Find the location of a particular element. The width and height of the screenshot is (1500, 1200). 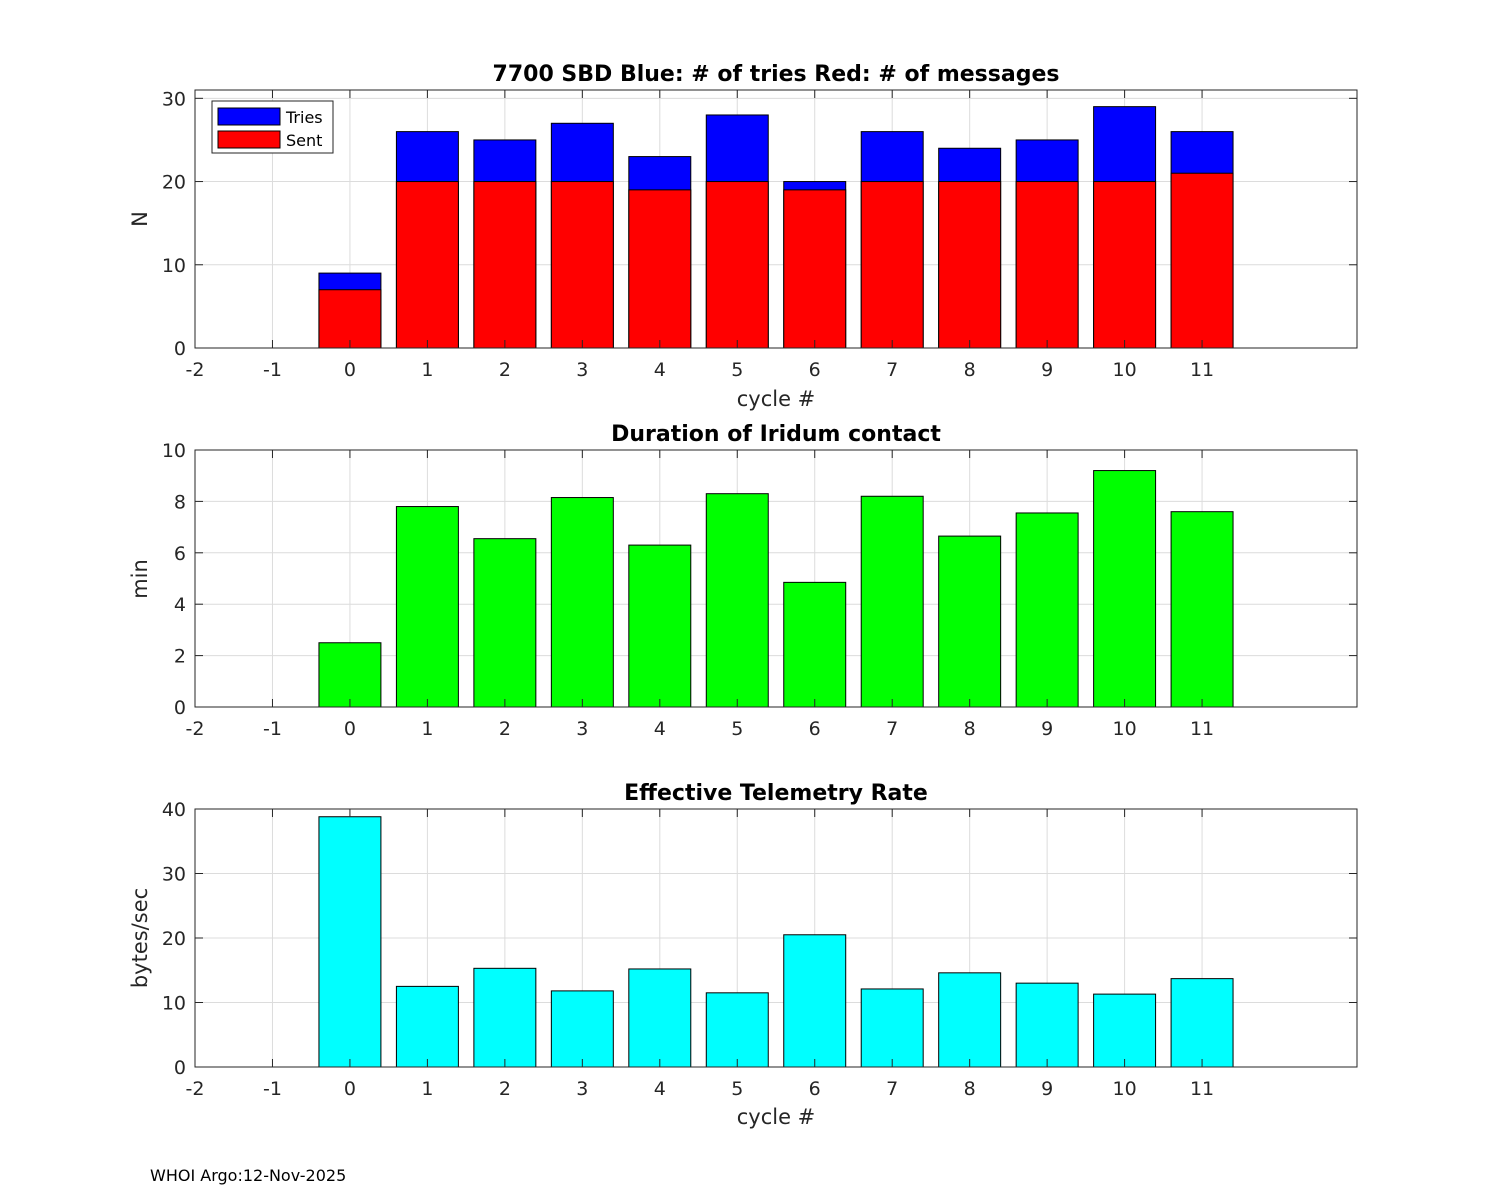

y-tick-label: 8 is located at coordinates (180, 502).